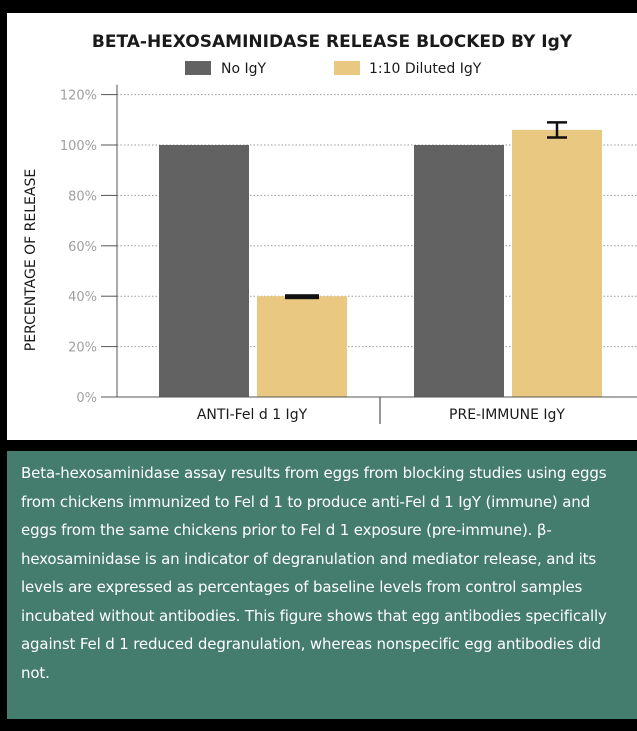 The image size is (637, 731). Describe the element at coordinates (507, 415) in the screenshot. I see `x-category-label: PRE-IMMUNE IgY` at that location.